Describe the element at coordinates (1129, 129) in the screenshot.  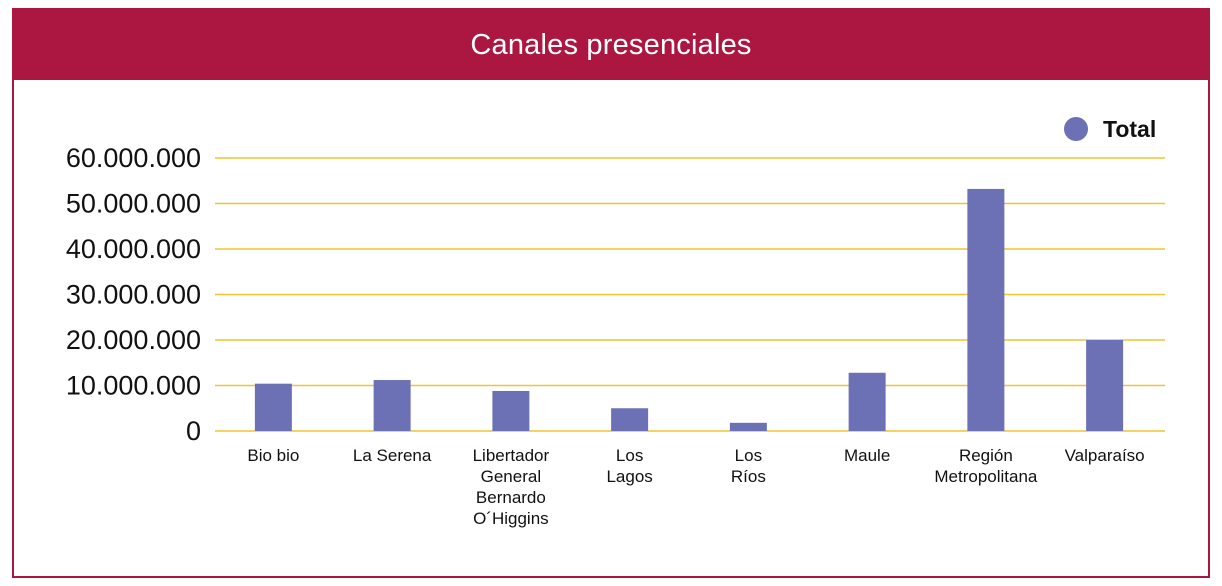
I see `legend-label: Total` at that location.